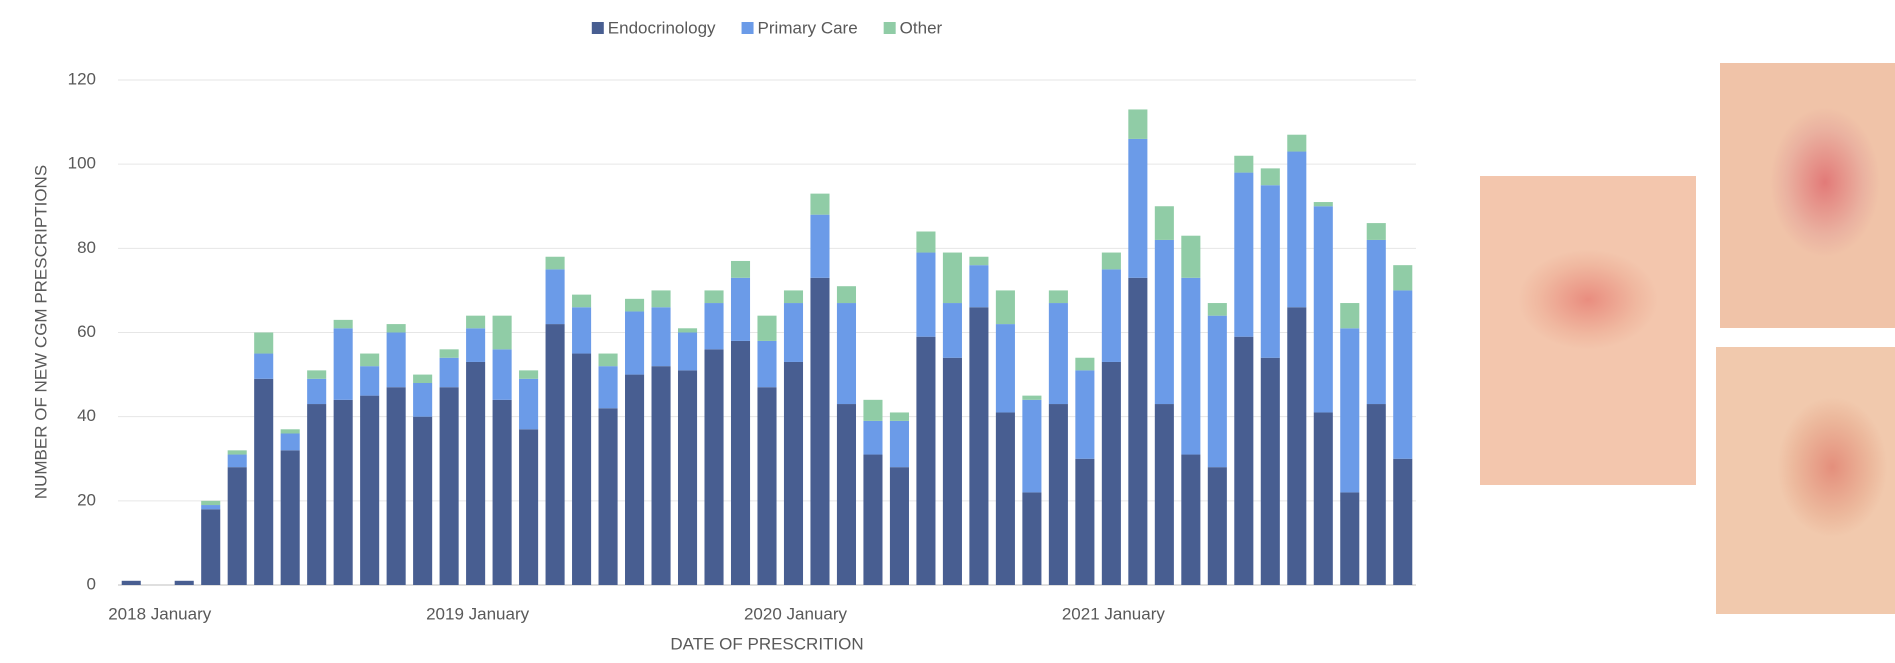 This screenshot has height=663, width=1895. Describe the element at coordinates (82, 163) in the screenshot. I see `y-tick-label: 100` at that location.